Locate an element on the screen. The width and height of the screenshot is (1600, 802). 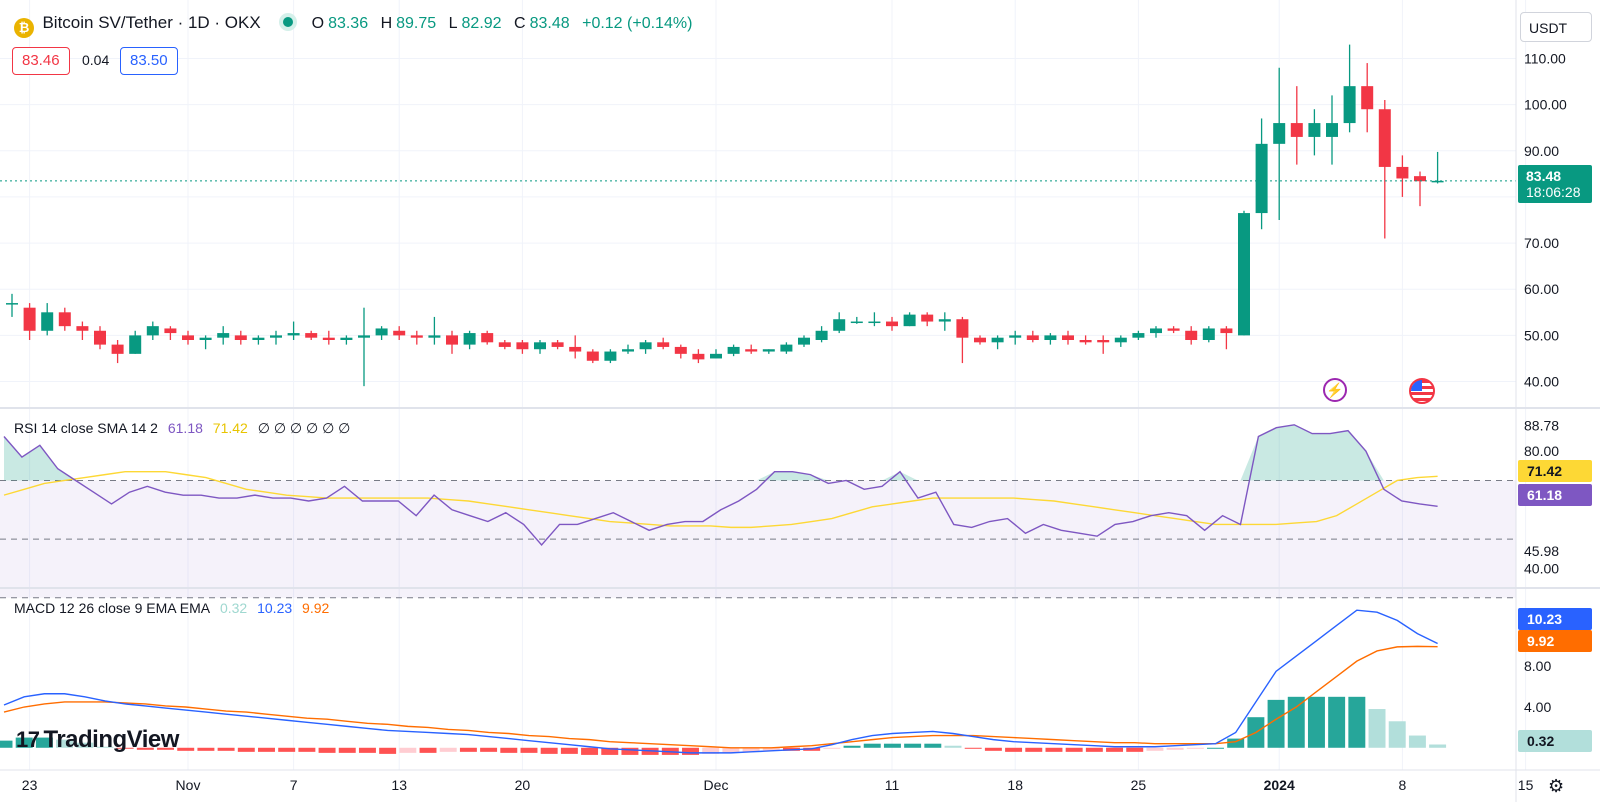
currency-selector: USDT is located at coordinates (1556, 27).